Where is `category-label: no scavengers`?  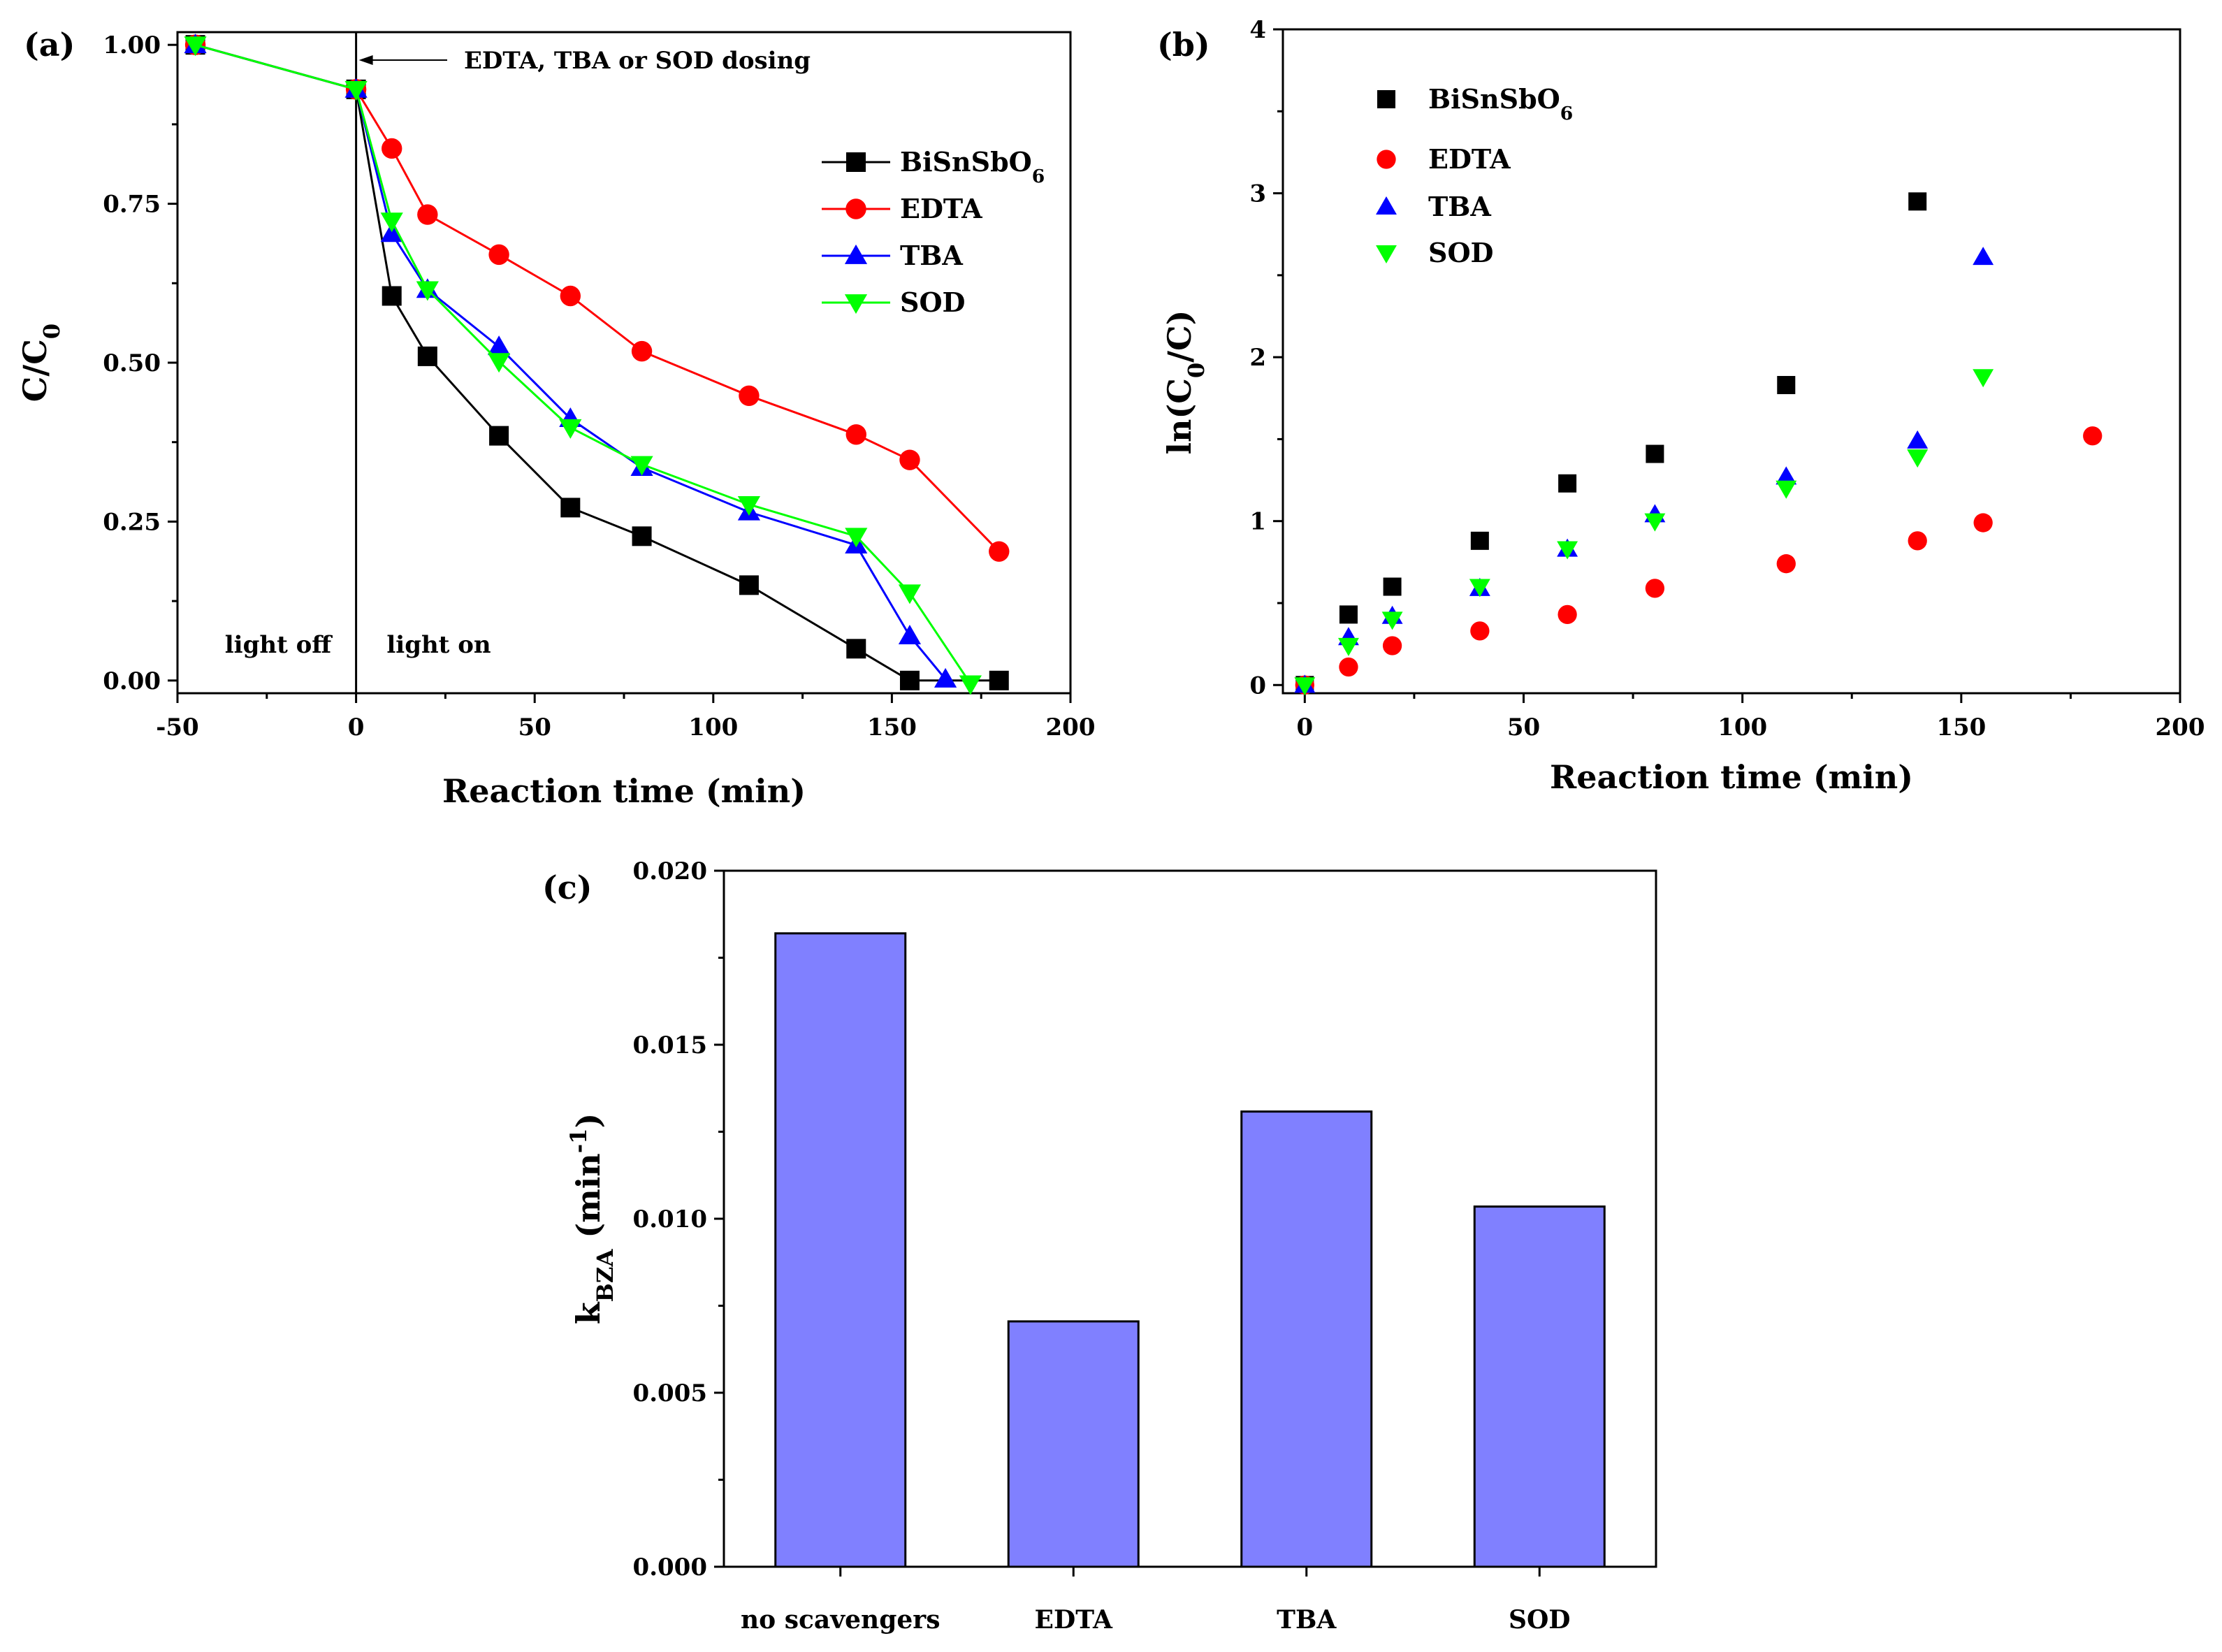 category-label: no scavengers is located at coordinates (841, 1620).